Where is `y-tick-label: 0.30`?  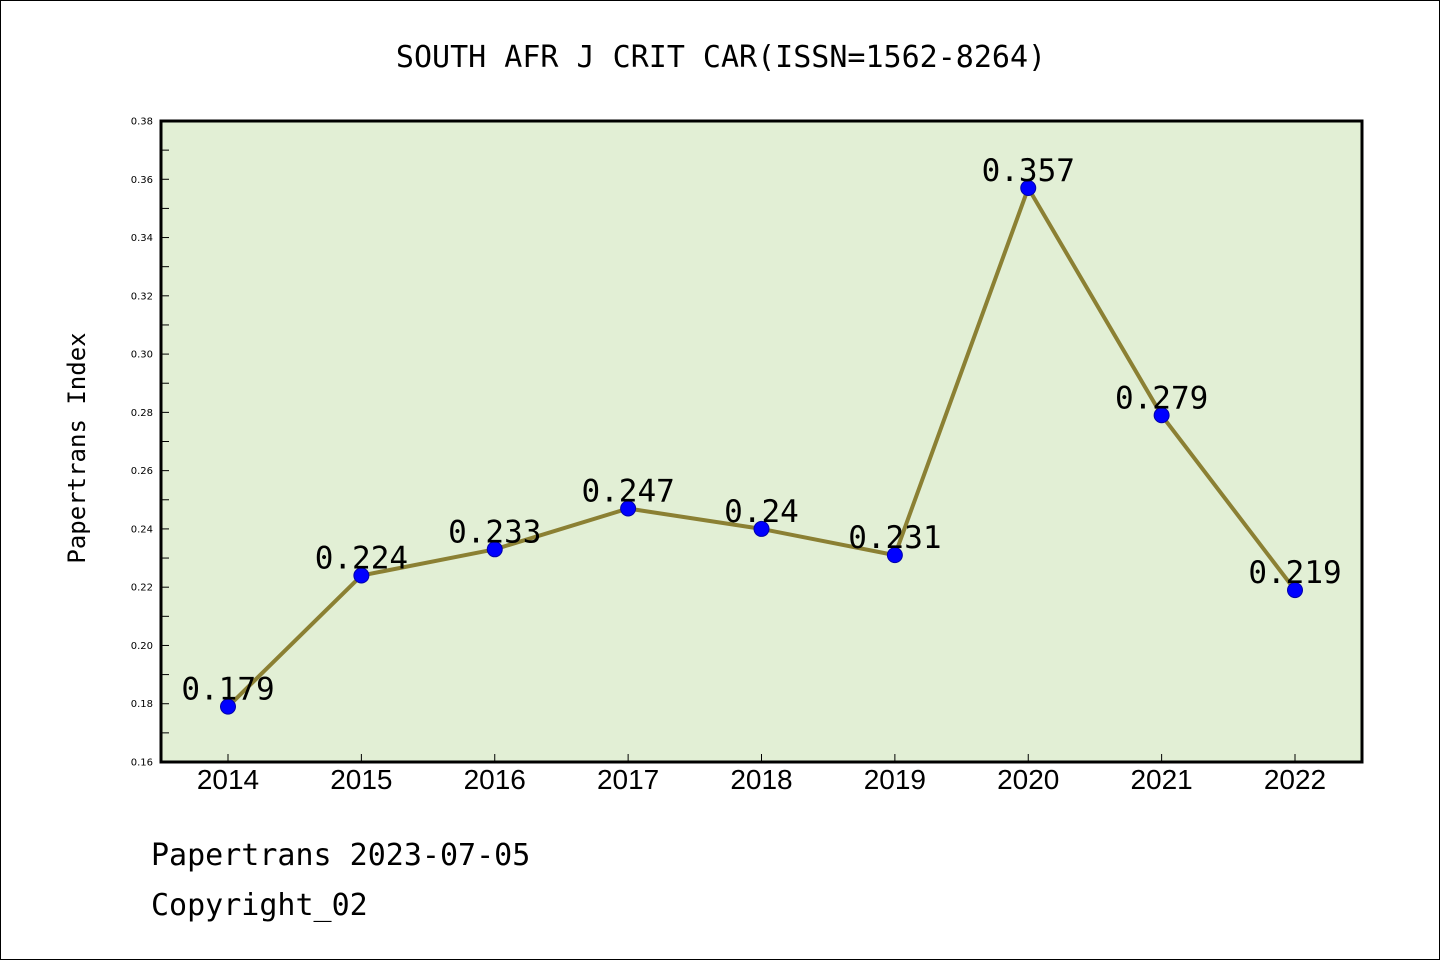 y-tick-label: 0.30 is located at coordinates (142, 355).